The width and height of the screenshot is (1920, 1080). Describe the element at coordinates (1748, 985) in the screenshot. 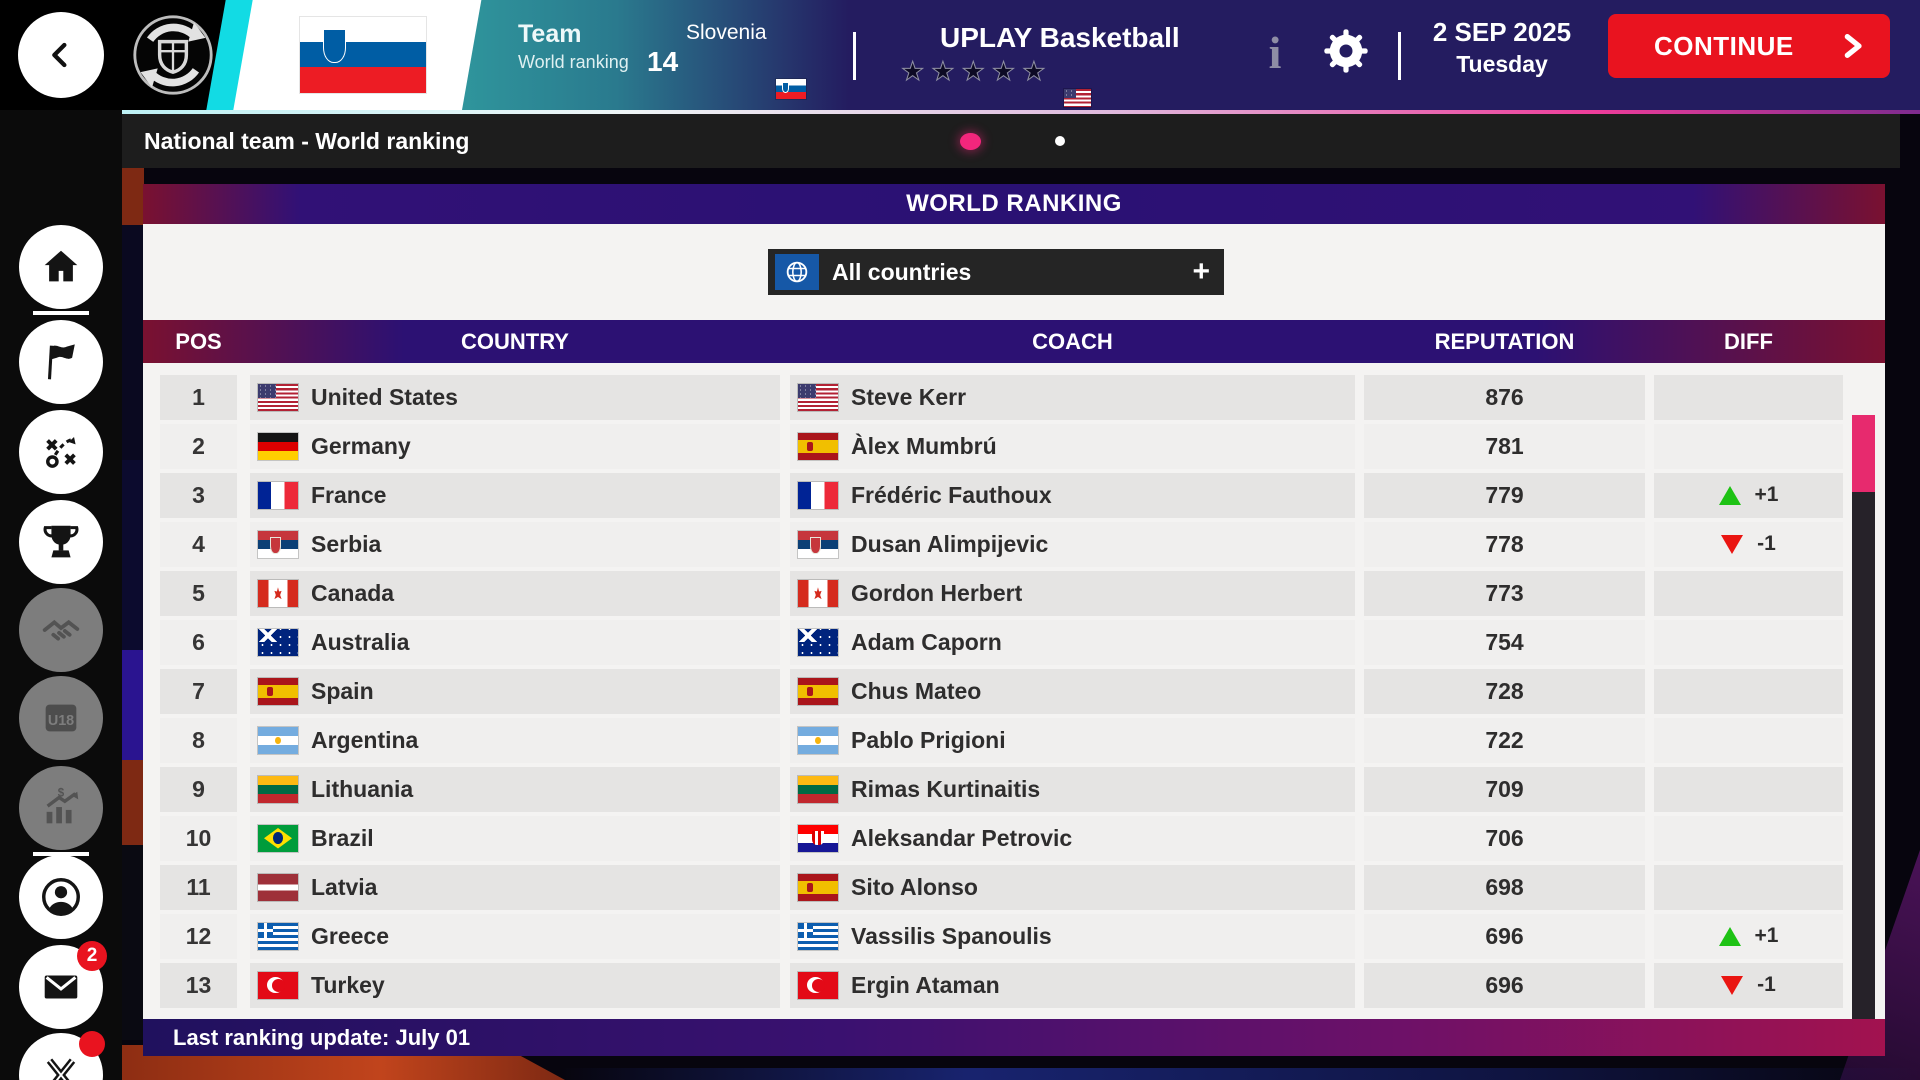

I see `row-diff: -1` at that location.